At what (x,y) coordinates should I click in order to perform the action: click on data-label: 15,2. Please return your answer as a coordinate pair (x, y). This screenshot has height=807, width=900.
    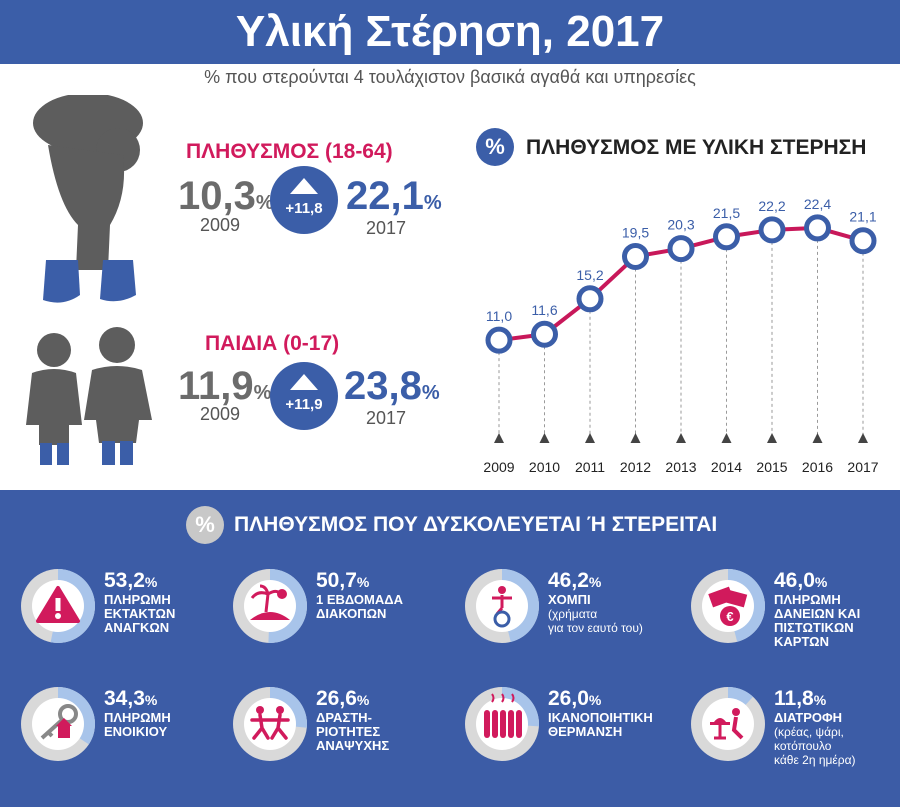
    Looking at the image, I should click on (589, 275).